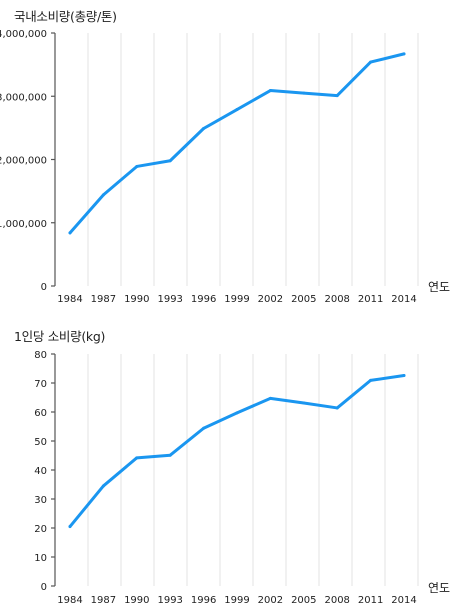 This screenshot has width=450, height=607. Describe the element at coordinates (40, 471) in the screenshot. I see `y-tick-label: 40` at that location.